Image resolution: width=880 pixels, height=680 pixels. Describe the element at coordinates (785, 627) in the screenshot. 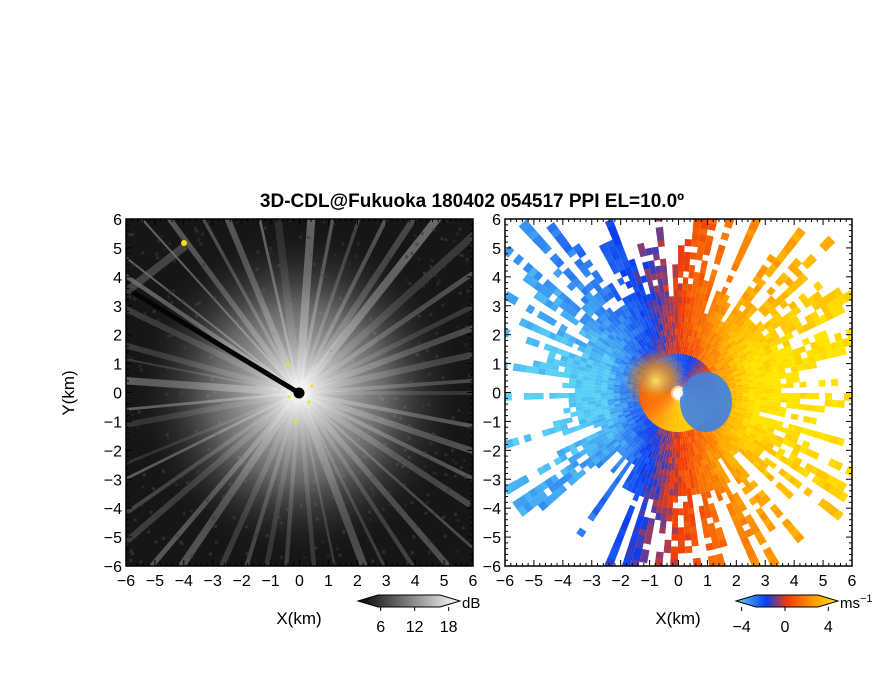

I see `colorbar-tick-label: 0` at that location.